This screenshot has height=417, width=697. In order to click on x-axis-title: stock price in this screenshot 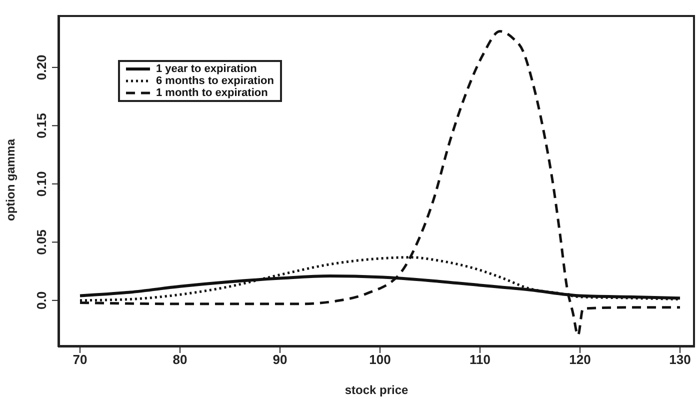, I will do `click(376, 390)`.